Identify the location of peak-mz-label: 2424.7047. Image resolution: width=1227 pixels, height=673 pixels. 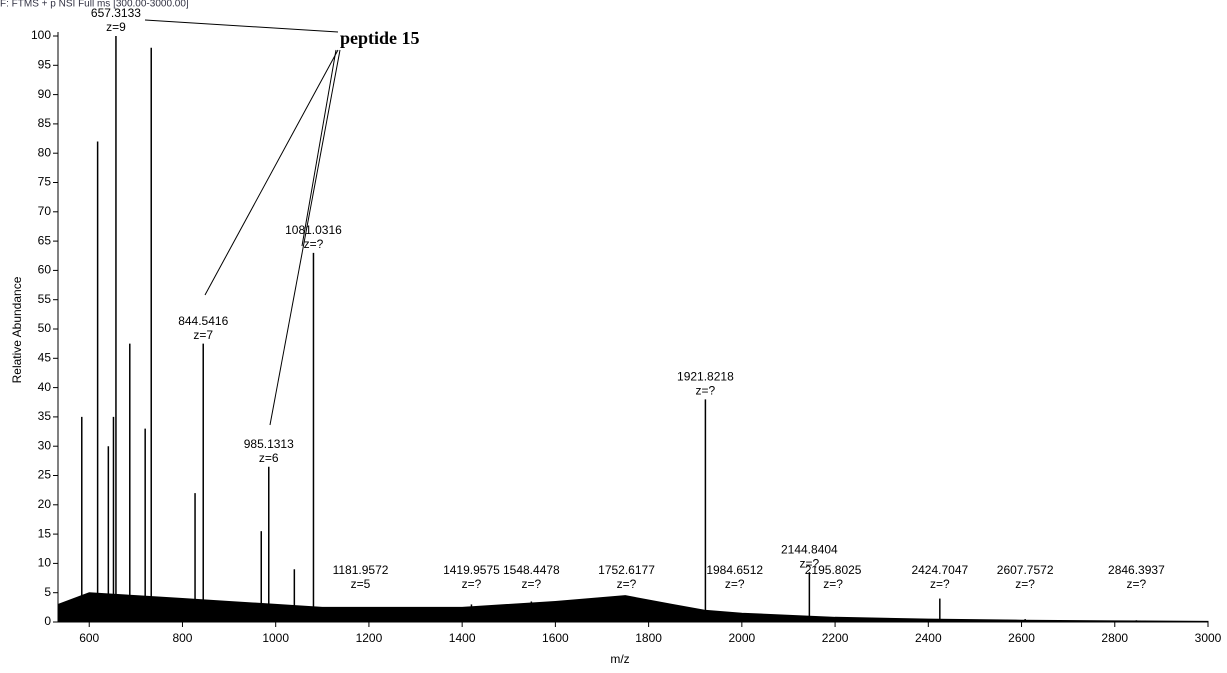
(939, 570).